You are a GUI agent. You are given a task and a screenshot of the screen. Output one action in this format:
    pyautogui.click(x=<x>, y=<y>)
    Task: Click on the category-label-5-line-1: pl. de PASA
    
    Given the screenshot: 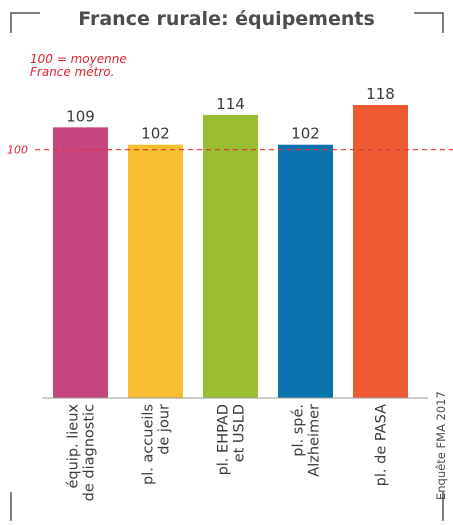 What is the action you would take?
    pyautogui.click(x=382, y=445)
    